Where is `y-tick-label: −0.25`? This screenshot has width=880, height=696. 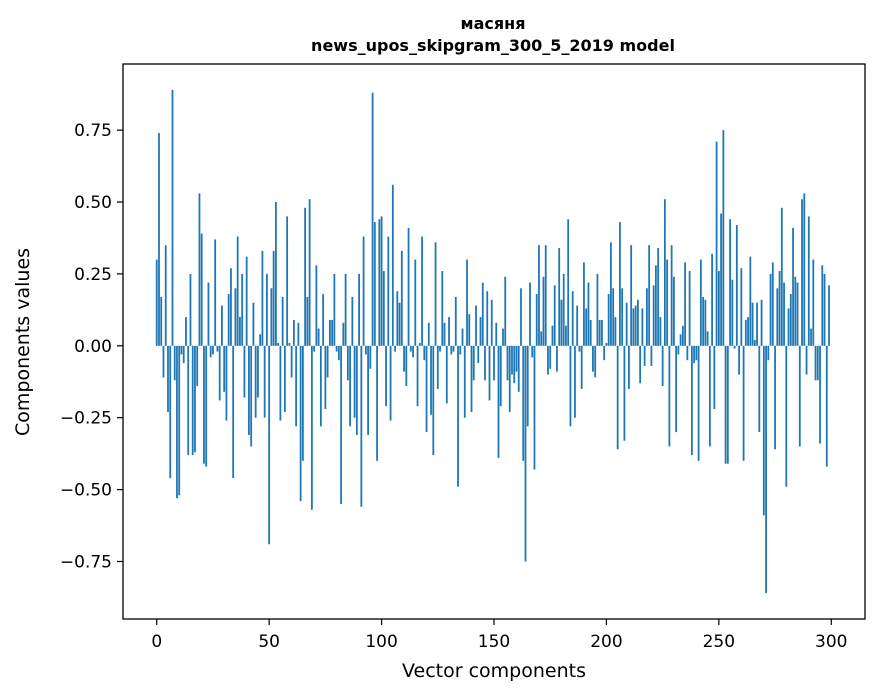
y-tick-label: −0.25 is located at coordinates (86, 419).